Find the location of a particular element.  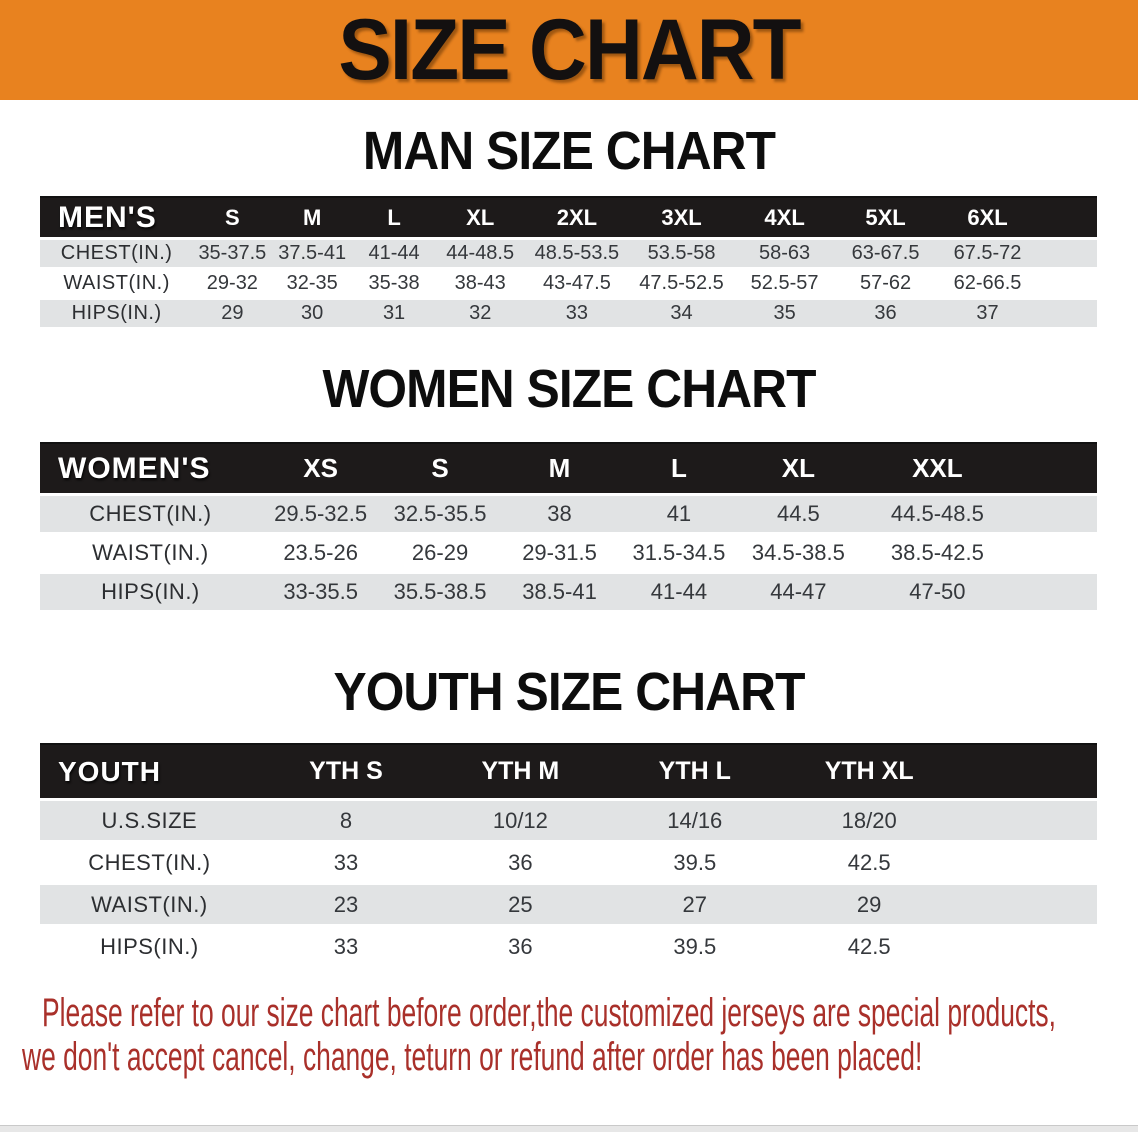

size-value-cell: 41-44 is located at coordinates (394, 255).